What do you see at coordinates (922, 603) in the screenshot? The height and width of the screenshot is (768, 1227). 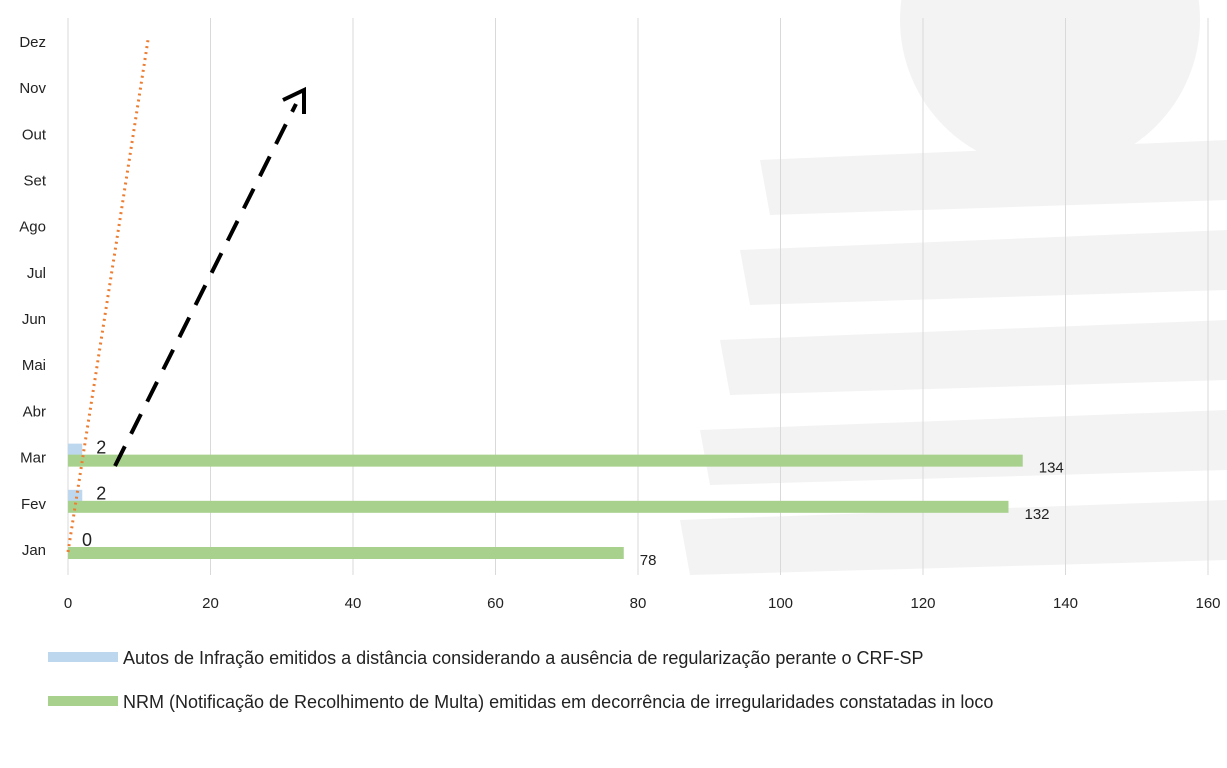 I see `x-tick-label: 120` at bounding box center [922, 603].